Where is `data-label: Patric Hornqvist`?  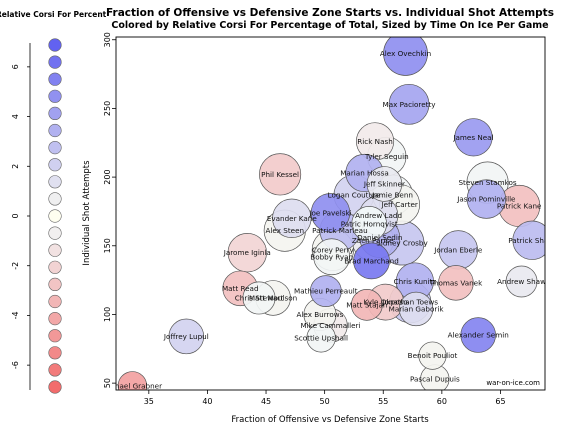
data-label: Patric Hornqvist is located at coordinates (369, 223).